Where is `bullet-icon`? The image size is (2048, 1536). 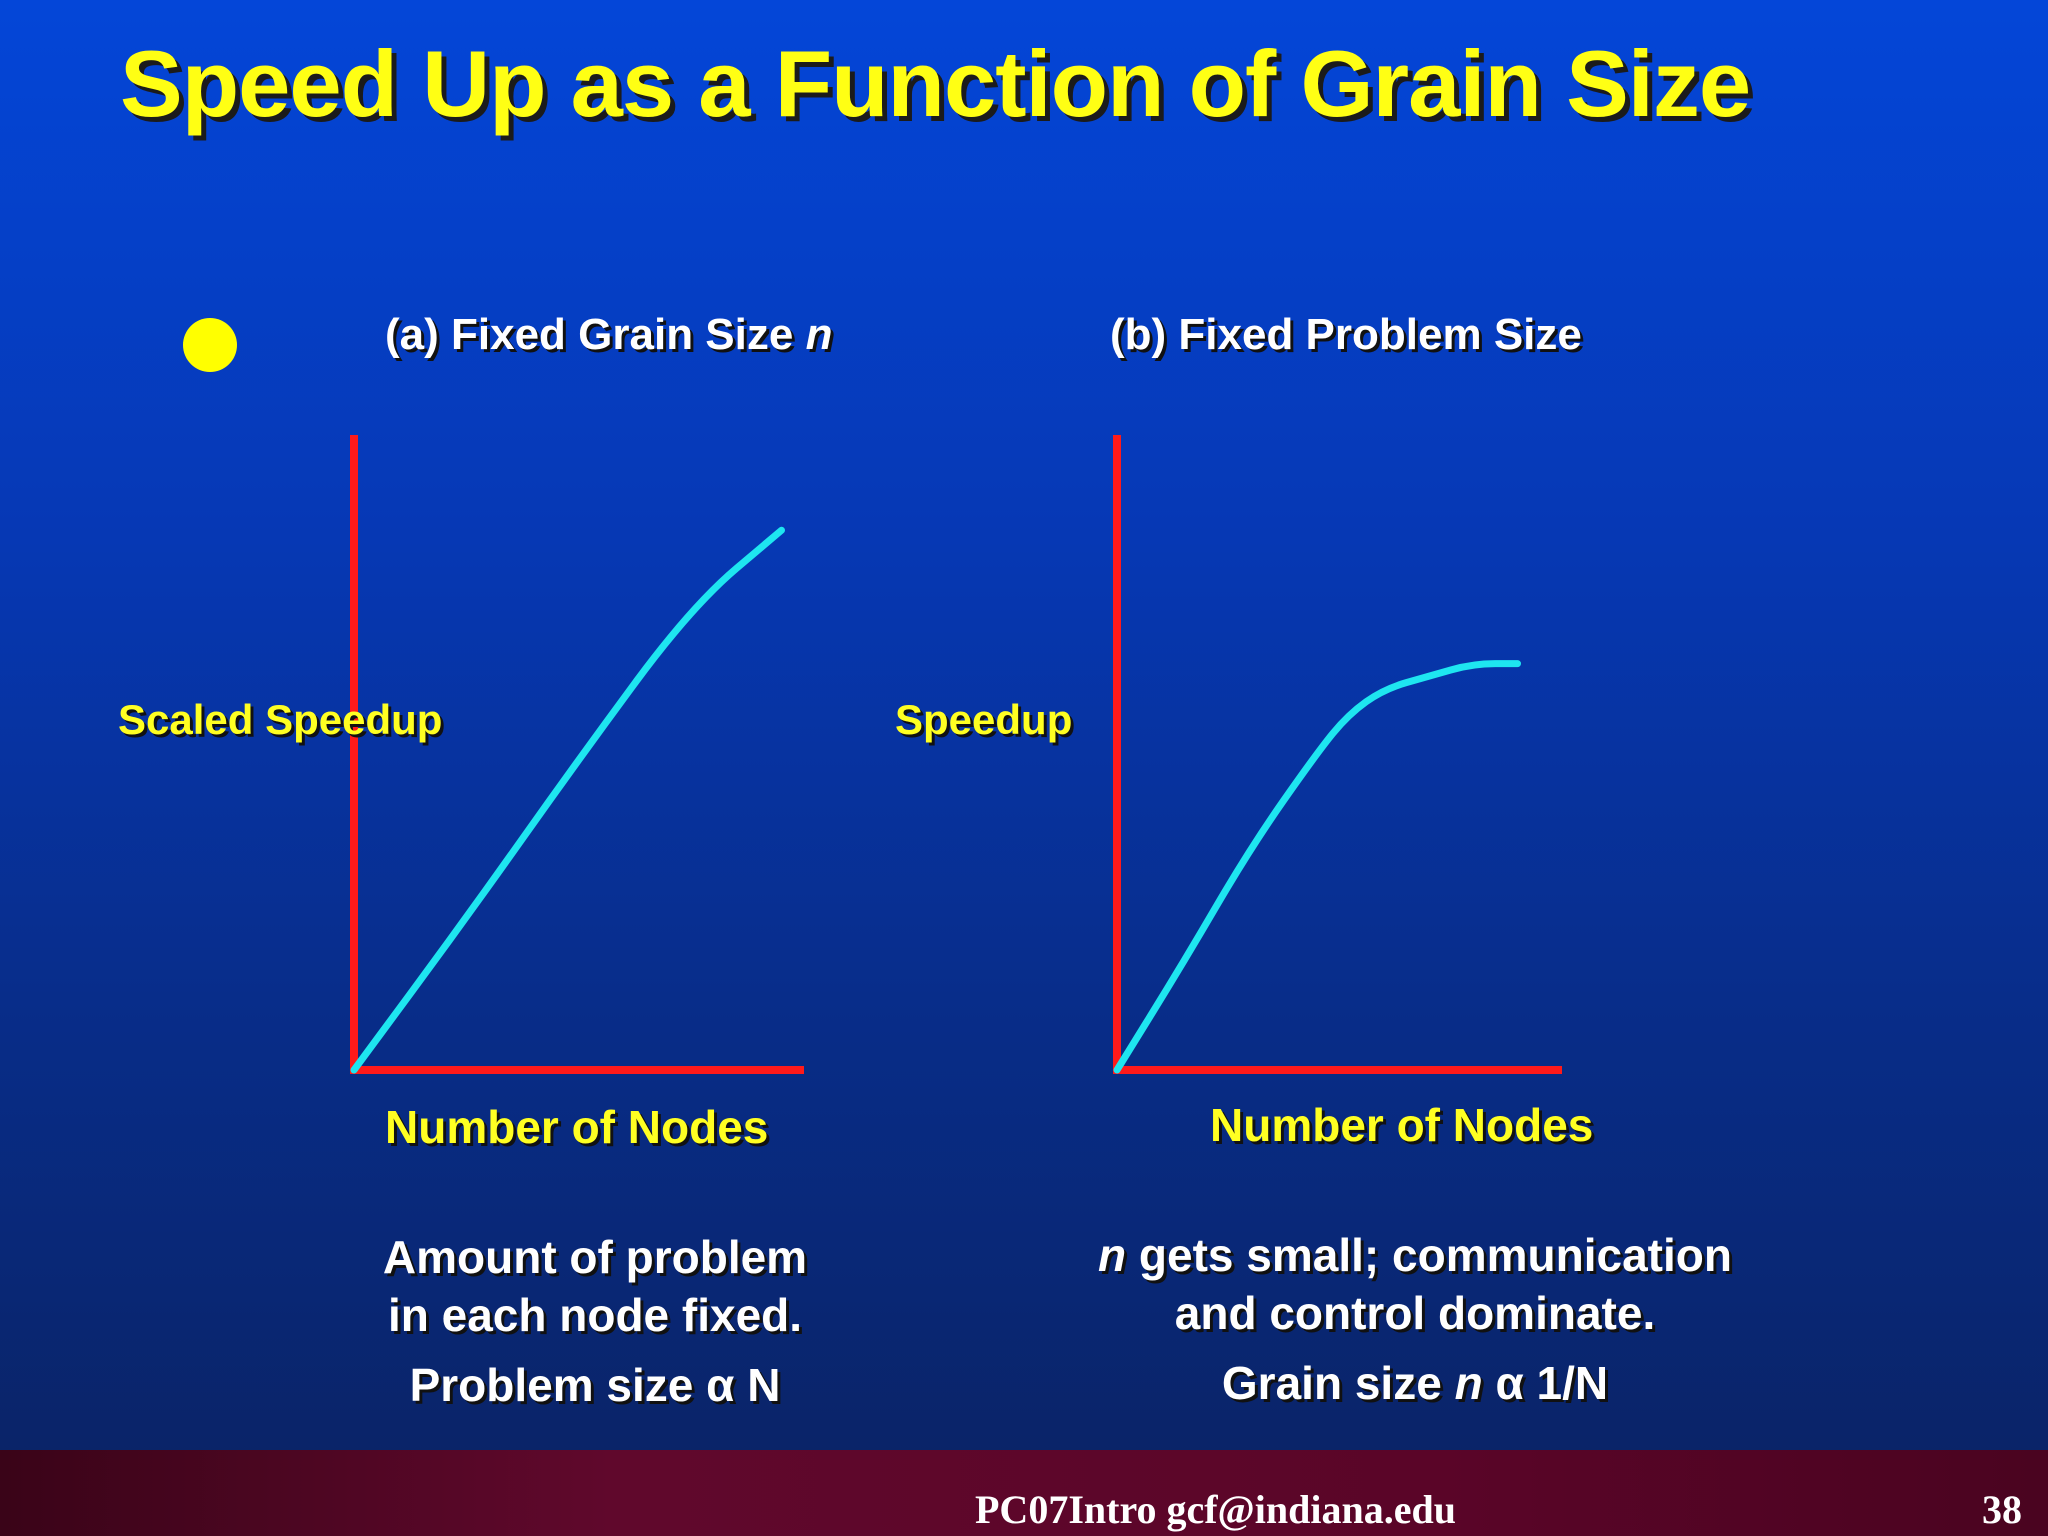 bullet-icon is located at coordinates (210, 345).